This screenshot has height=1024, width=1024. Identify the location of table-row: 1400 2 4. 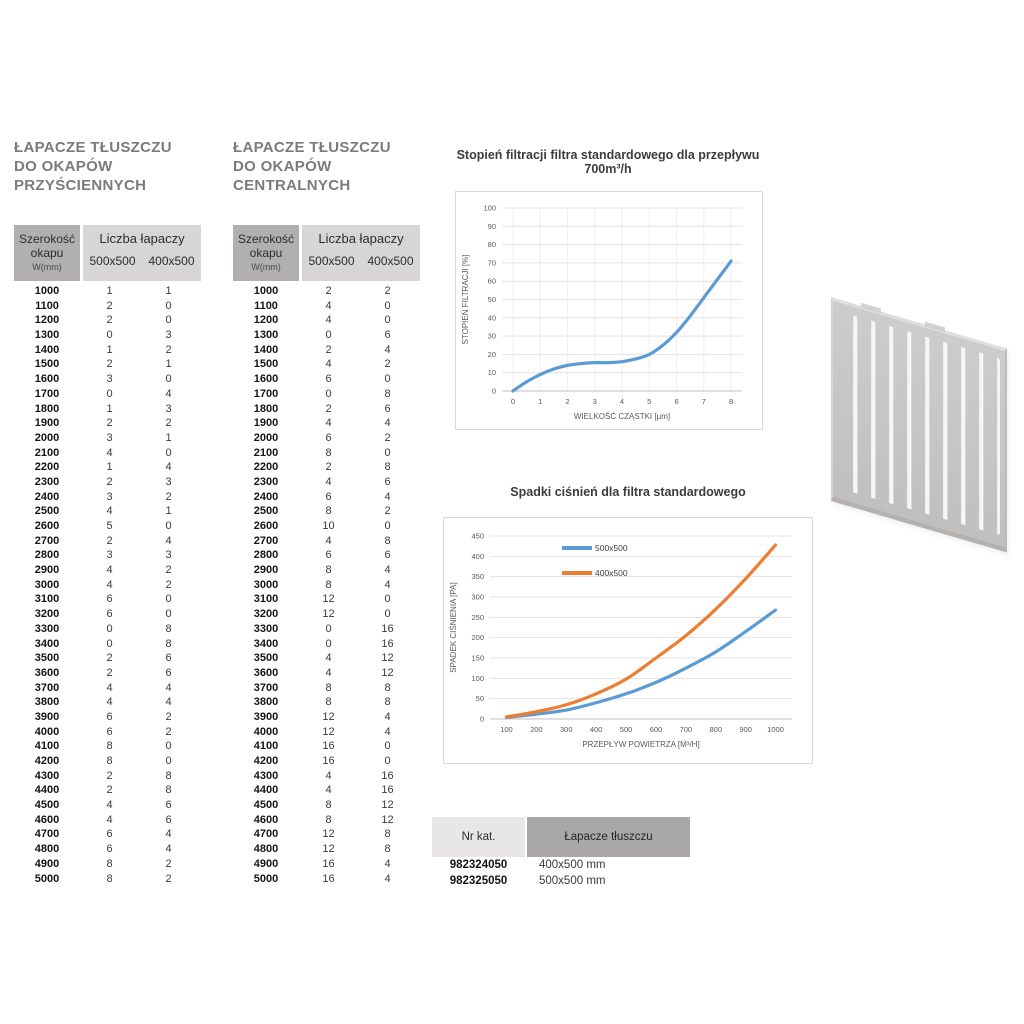
(326, 350).